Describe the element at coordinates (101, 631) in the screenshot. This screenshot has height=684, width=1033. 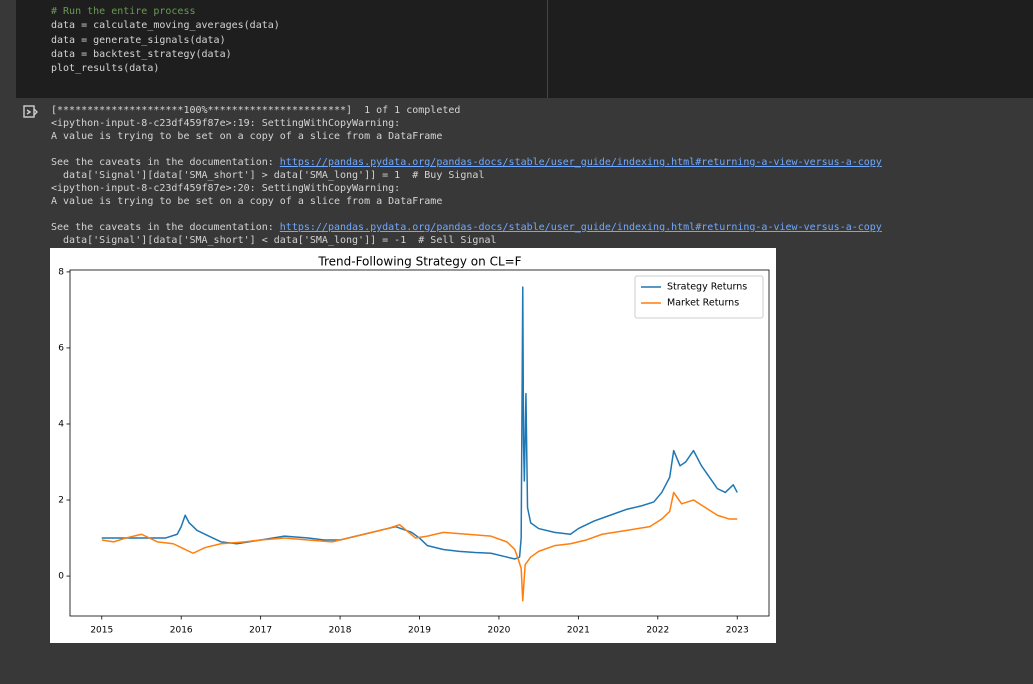
I see `x-tick-label: 2015` at that location.